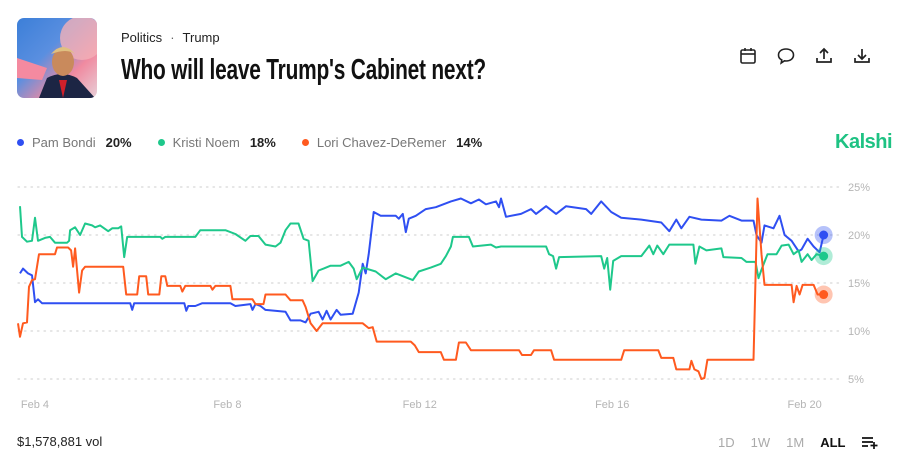 The width and height of the screenshot is (898, 468). I want to click on x-tick-label: Feb 4, so click(35, 405).